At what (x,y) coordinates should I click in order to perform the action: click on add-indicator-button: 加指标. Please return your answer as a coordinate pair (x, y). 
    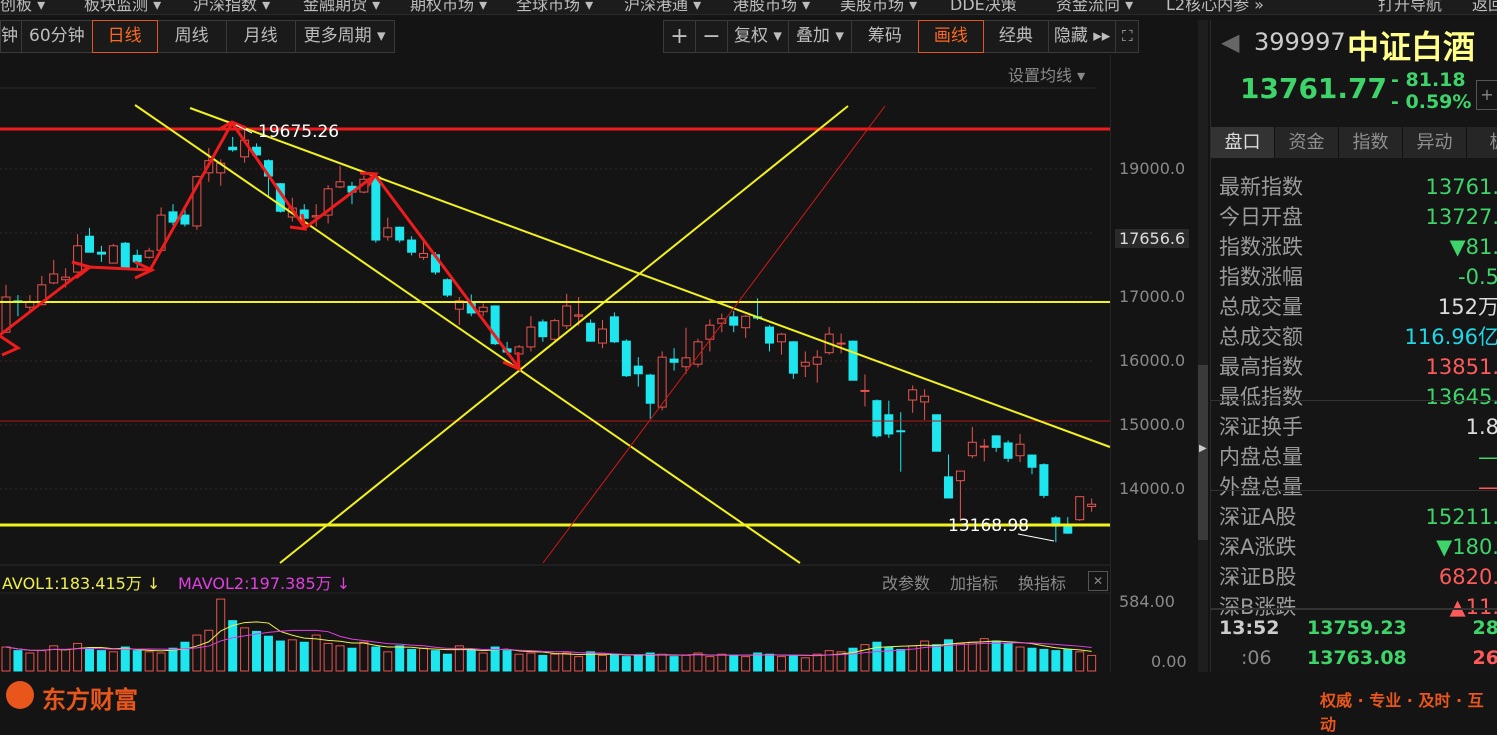
    Looking at the image, I should click on (974, 583).